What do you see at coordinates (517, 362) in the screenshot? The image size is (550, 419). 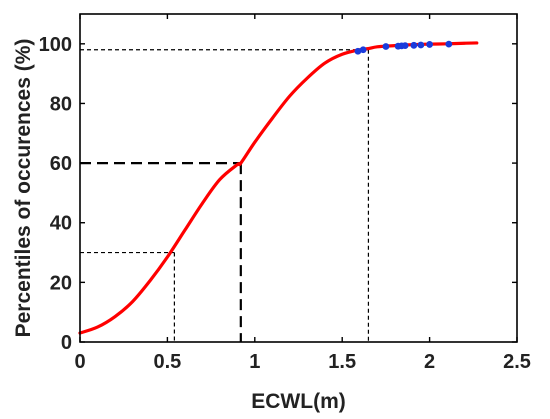 I see `x-tick-label: 2.5` at bounding box center [517, 362].